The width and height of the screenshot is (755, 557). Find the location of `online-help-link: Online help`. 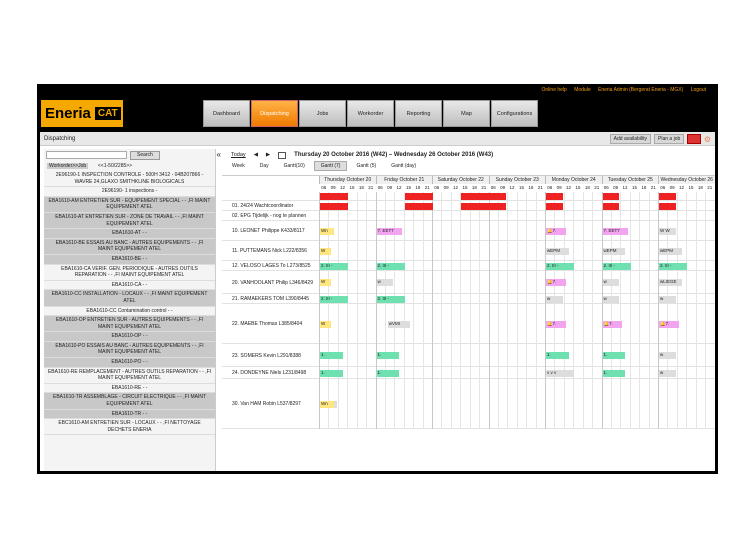

online-help-link: Online help is located at coordinates (554, 90).